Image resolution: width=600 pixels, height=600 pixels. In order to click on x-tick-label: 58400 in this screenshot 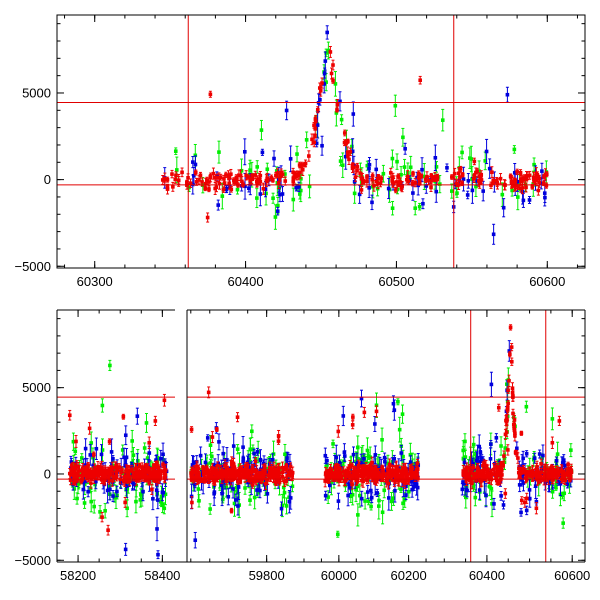, I will do `click(162, 575)`.